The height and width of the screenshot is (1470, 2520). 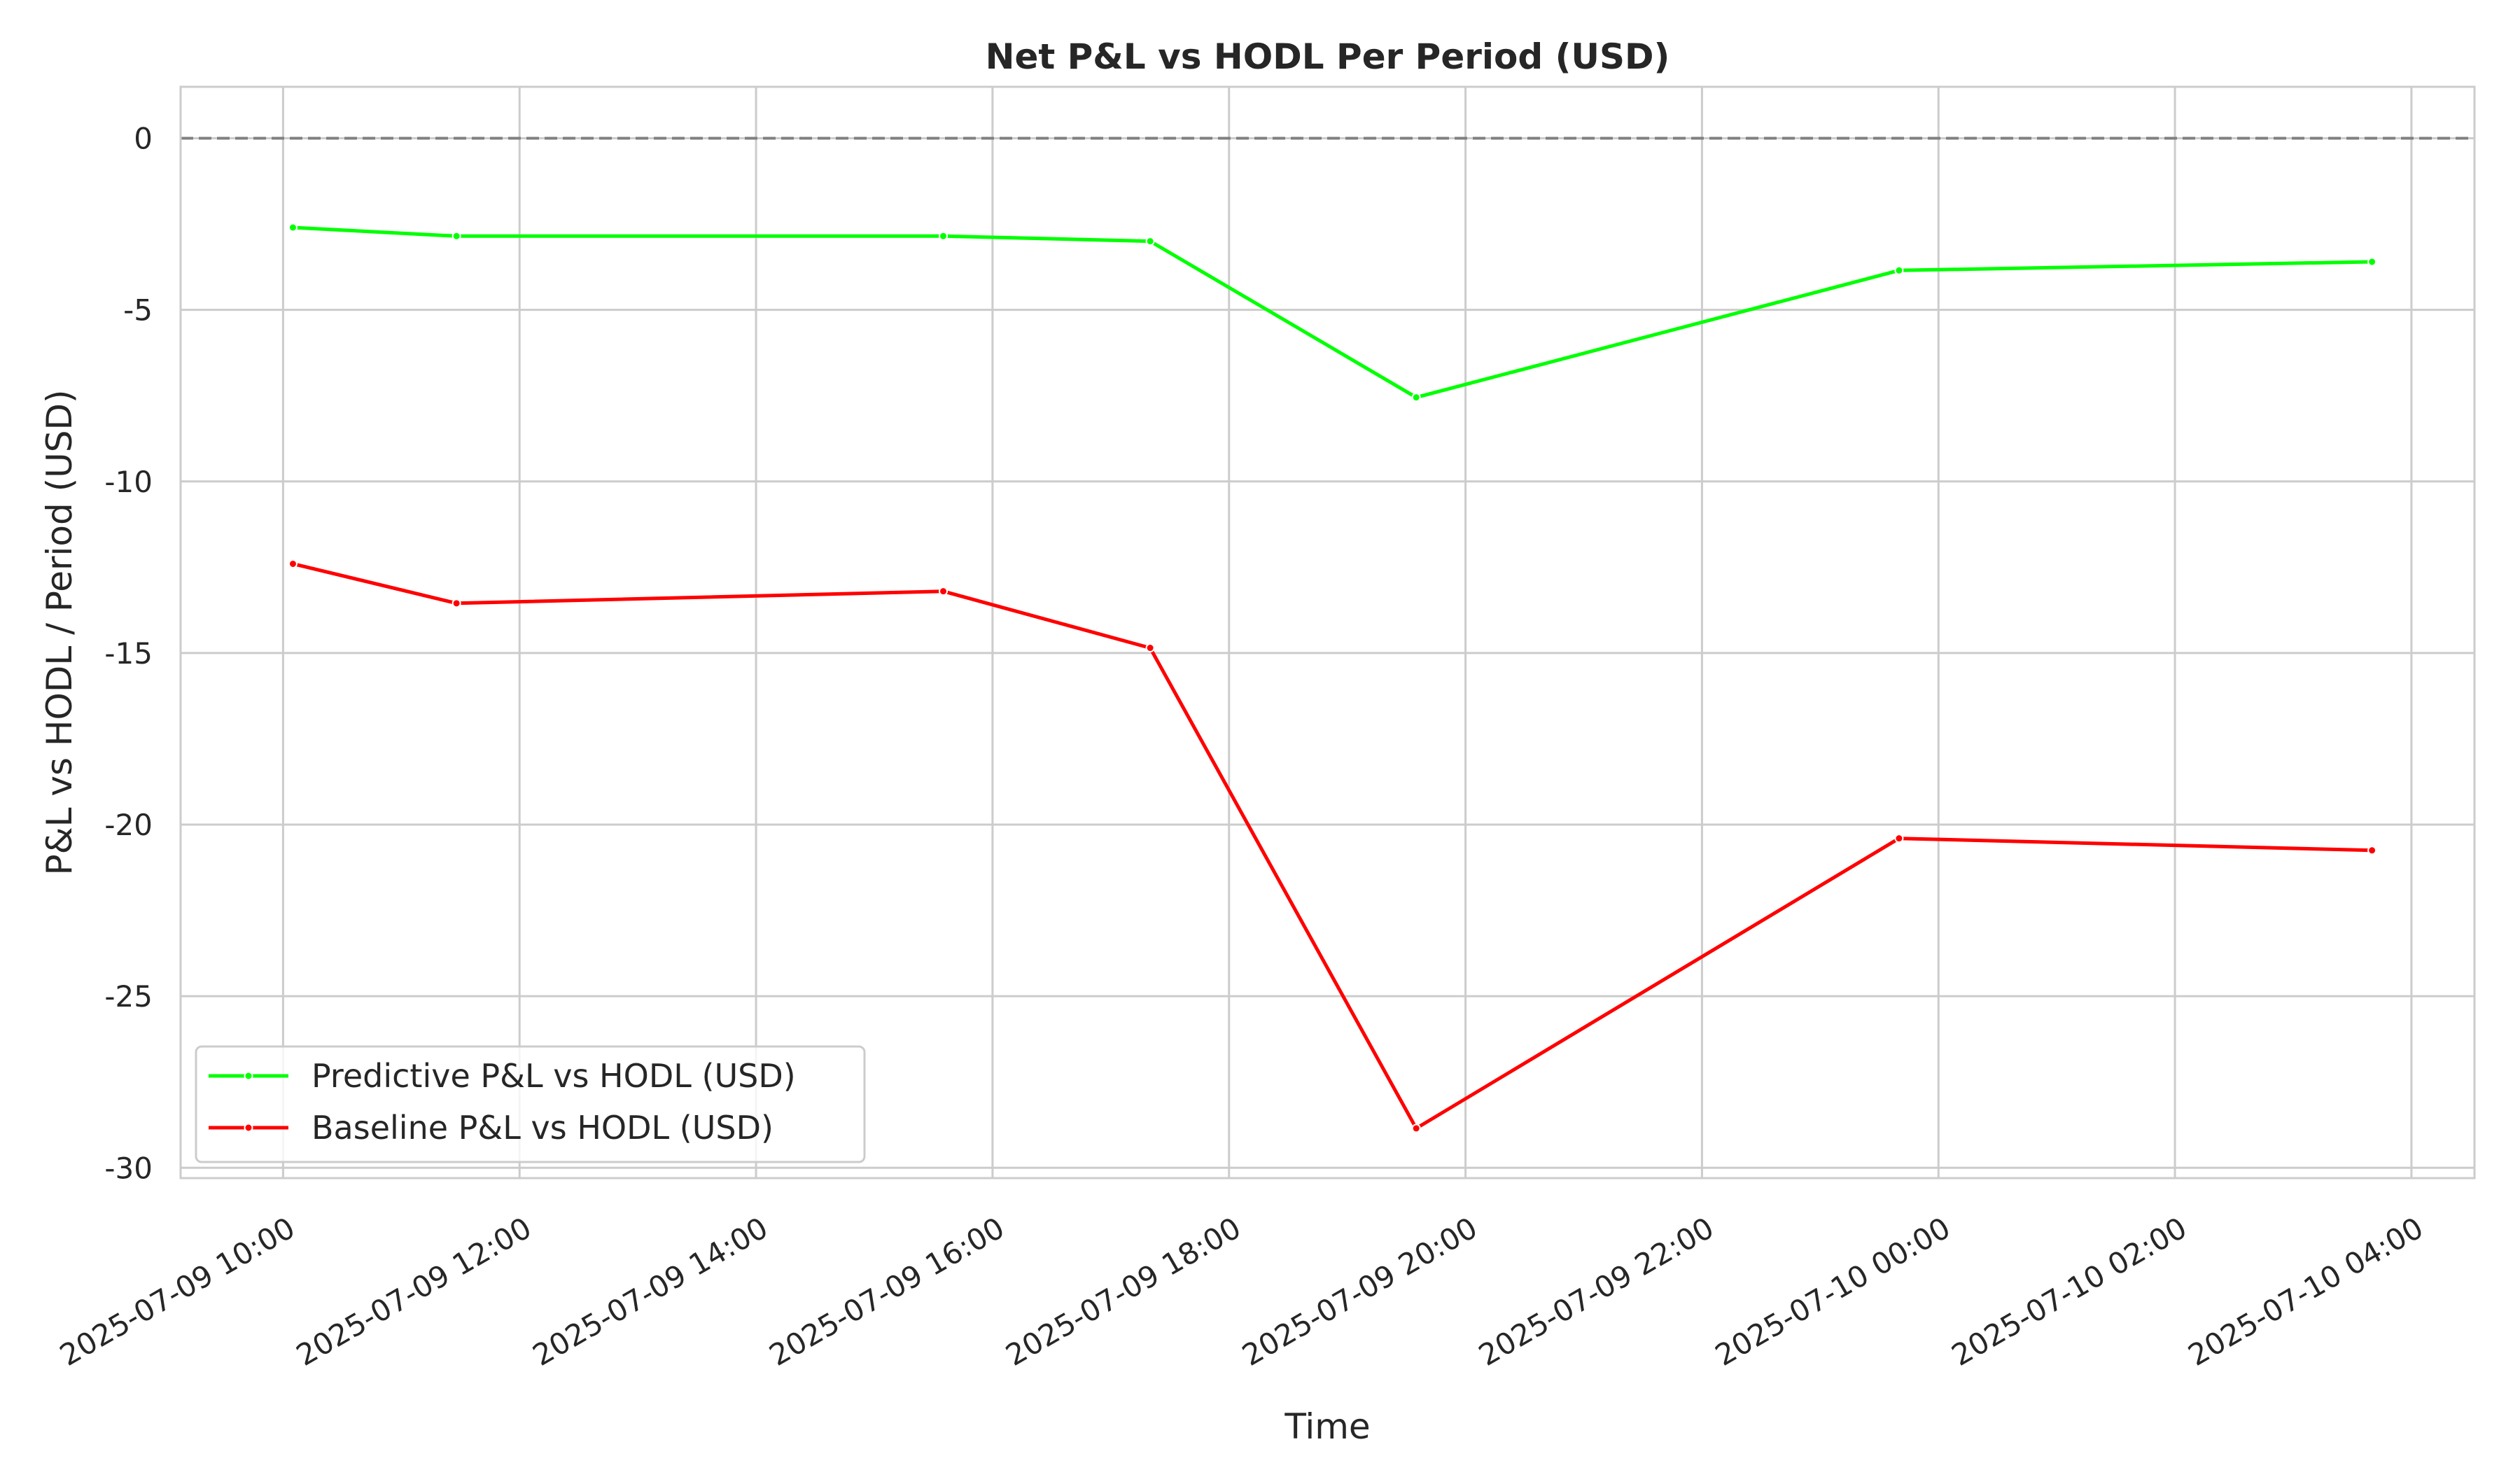 I want to click on y-tick-label: -10, so click(x=128, y=482).